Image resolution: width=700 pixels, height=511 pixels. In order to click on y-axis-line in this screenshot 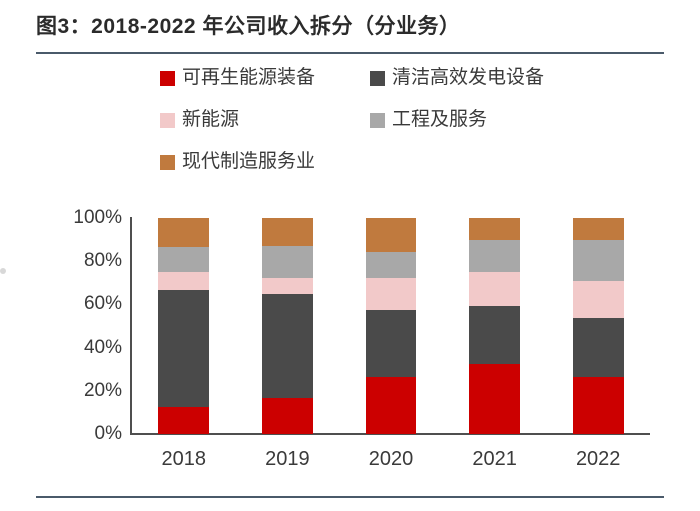, I will do `click(131, 326)`.